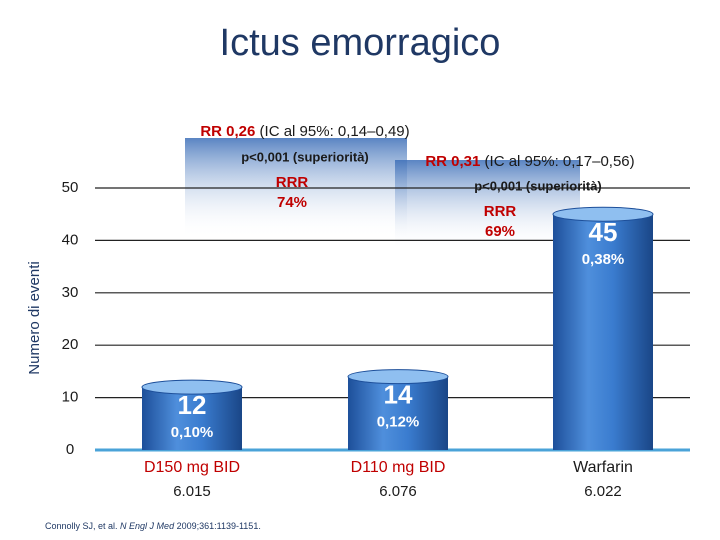 Image resolution: width=720 pixels, height=540 pixels. I want to click on source-authors: Connolly SJ, et al., so click(82, 526).